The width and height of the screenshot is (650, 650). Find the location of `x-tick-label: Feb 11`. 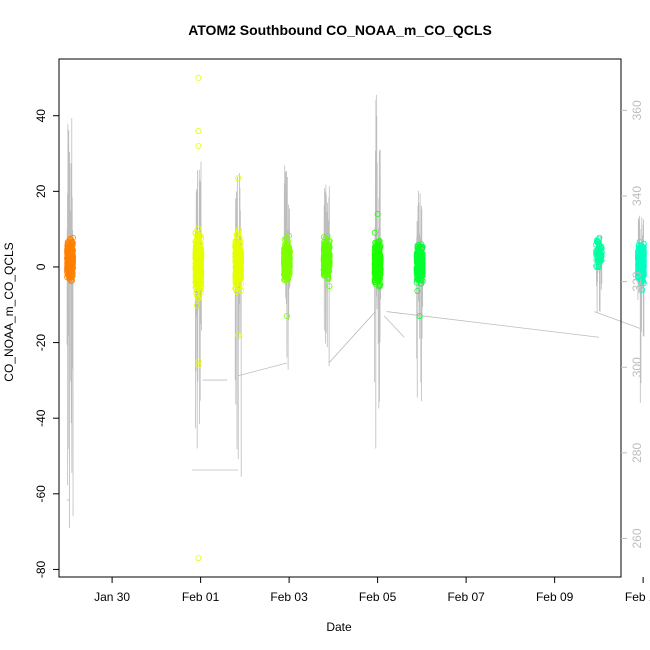

x-tick-label: Feb 11 is located at coordinates (637, 597).